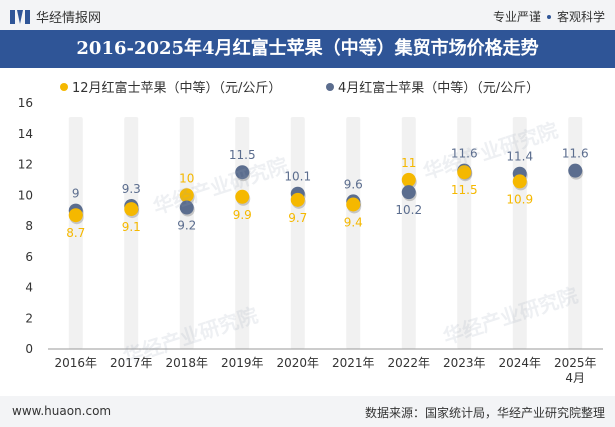 Image resolution: width=615 pixels, height=427 pixels. Describe the element at coordinates (297, 218) in the screenshot. I see `data-label-series1: 9.7` at that location.